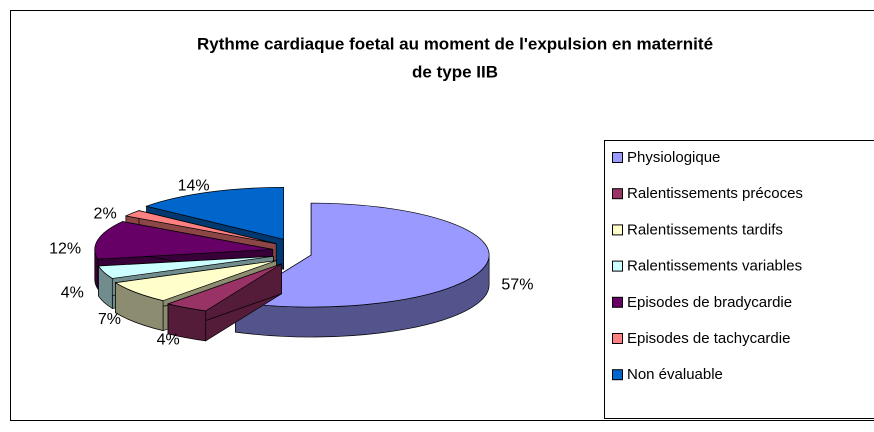  I want to click on legend-label: Physiologique, so click(673, 157).